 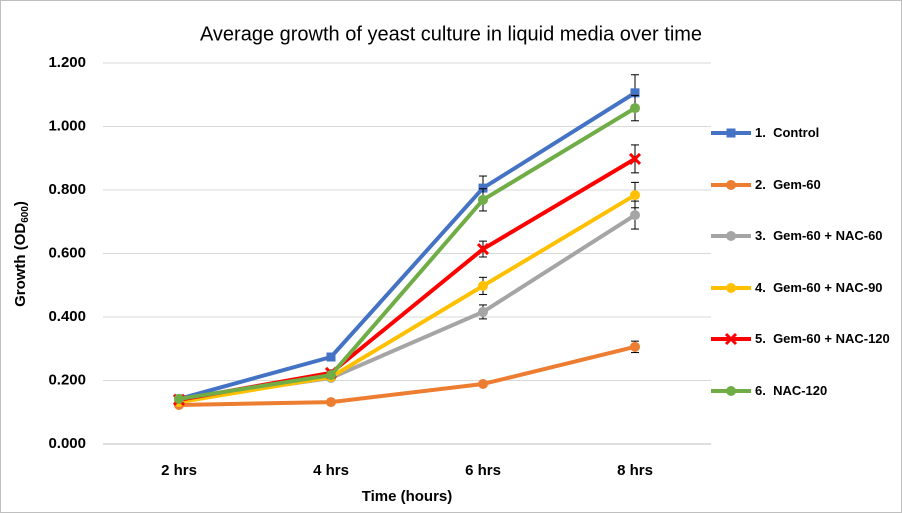 I want to click on x-tick-label: 6 hrs, so click(x=483, y=470).